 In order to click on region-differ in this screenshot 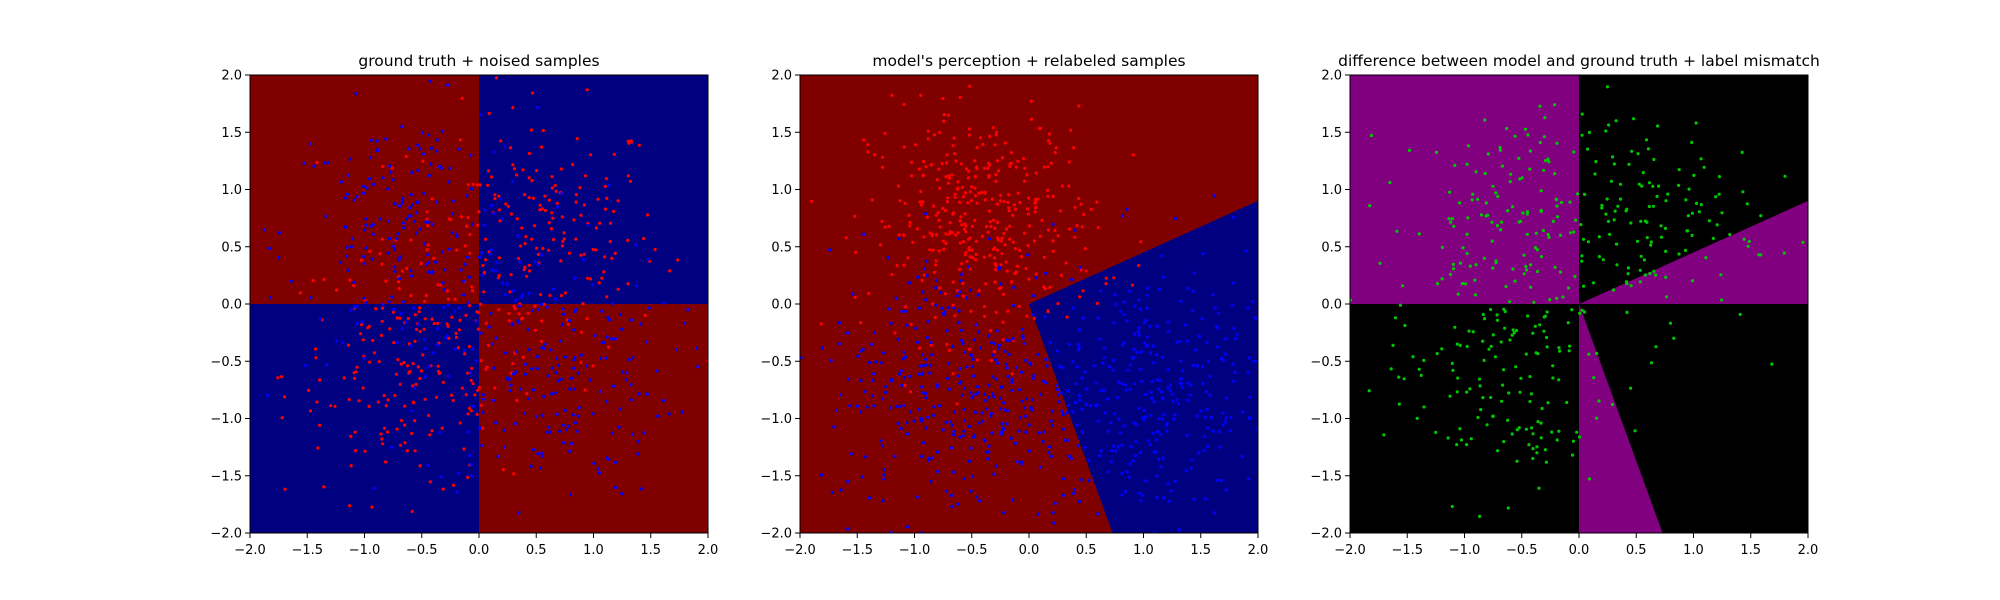, I will do `click(1464, 189)`.